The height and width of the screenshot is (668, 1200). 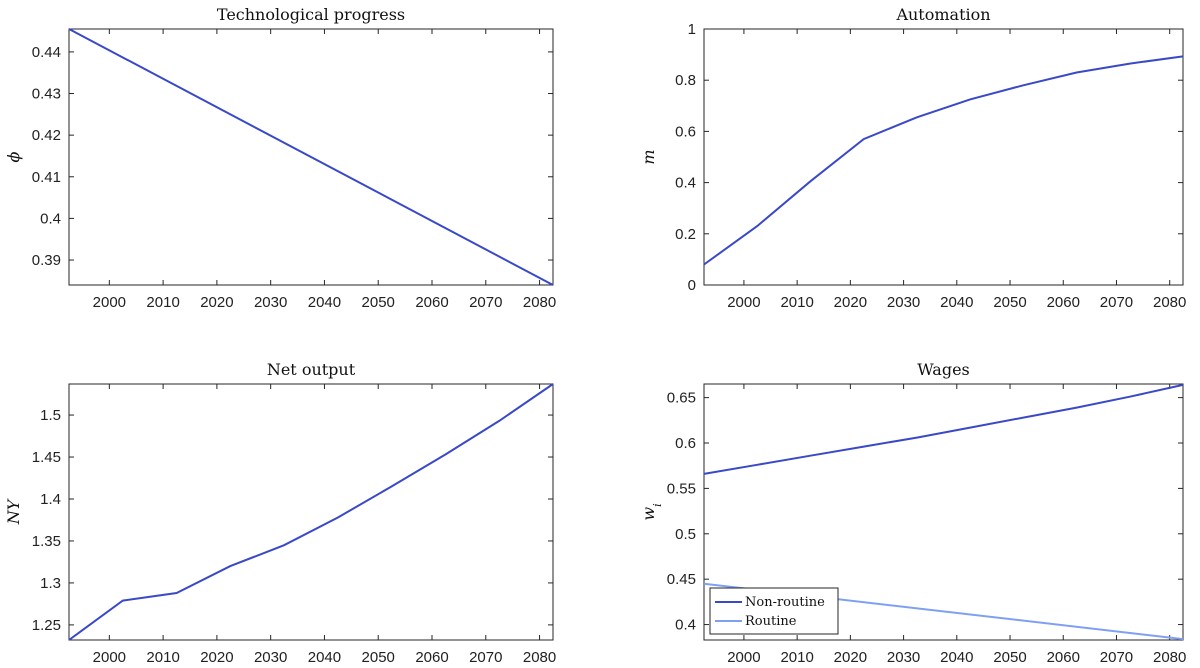 What do you see at coordinates (311, 369) in the screenshot?
I see `chart-title: Net output` at bounding box center [311, 369].